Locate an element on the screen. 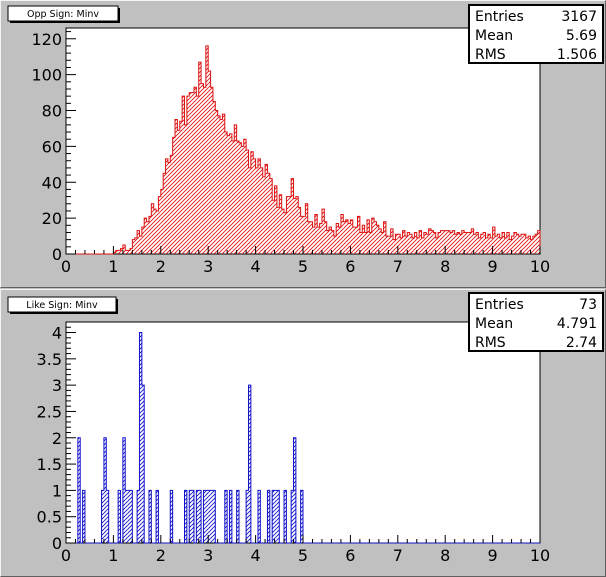  stats-box is located at coordinates (536, 34).